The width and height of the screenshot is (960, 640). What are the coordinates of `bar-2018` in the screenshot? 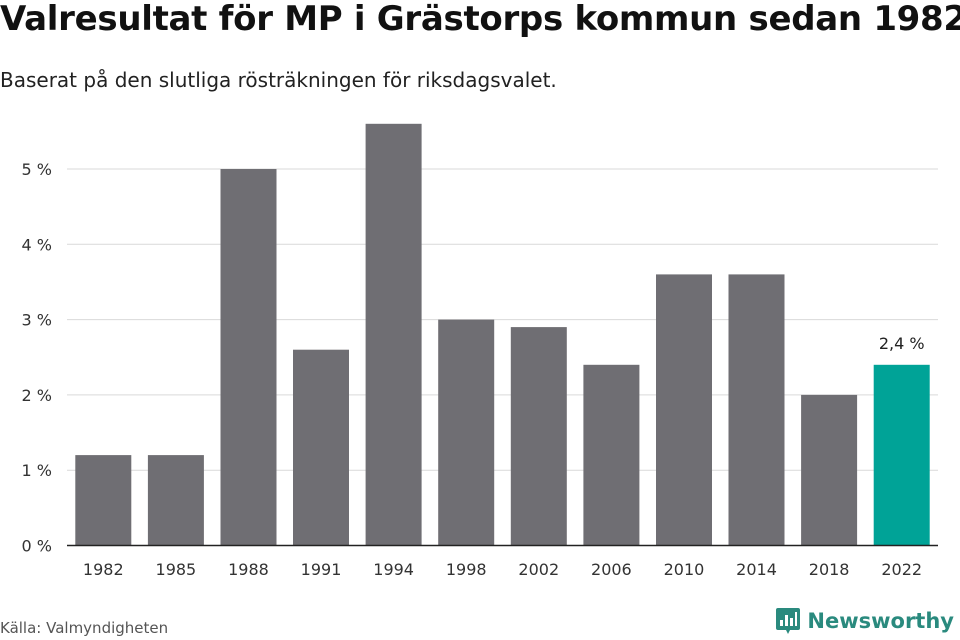 It's located at (829, 470).